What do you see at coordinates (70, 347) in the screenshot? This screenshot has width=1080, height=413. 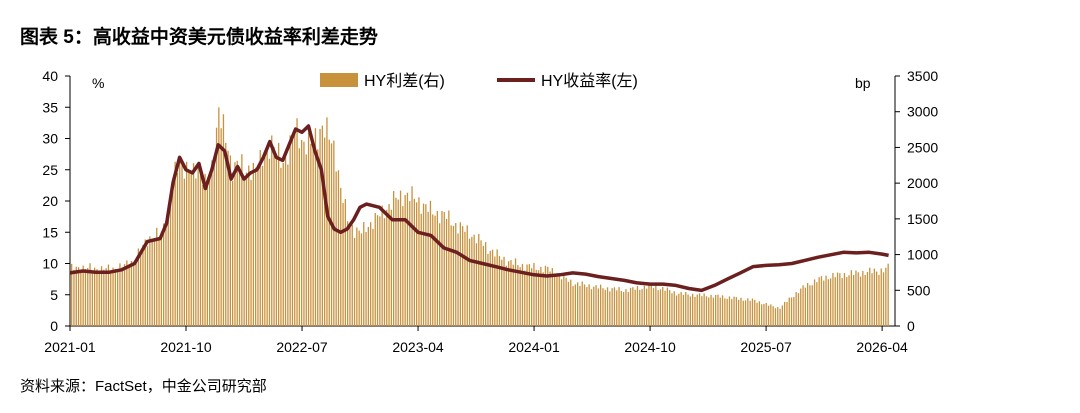 I see `x-tick-label: 2021-01` at bounding box center [70, 347].